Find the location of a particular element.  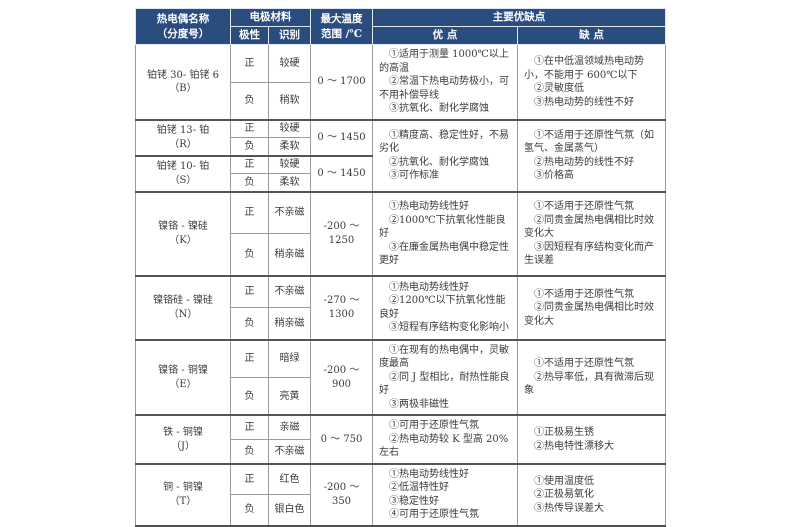

thermocouple-name: 镍铬硅 - 镍硅 （N） is located at coordinates (183, 307).